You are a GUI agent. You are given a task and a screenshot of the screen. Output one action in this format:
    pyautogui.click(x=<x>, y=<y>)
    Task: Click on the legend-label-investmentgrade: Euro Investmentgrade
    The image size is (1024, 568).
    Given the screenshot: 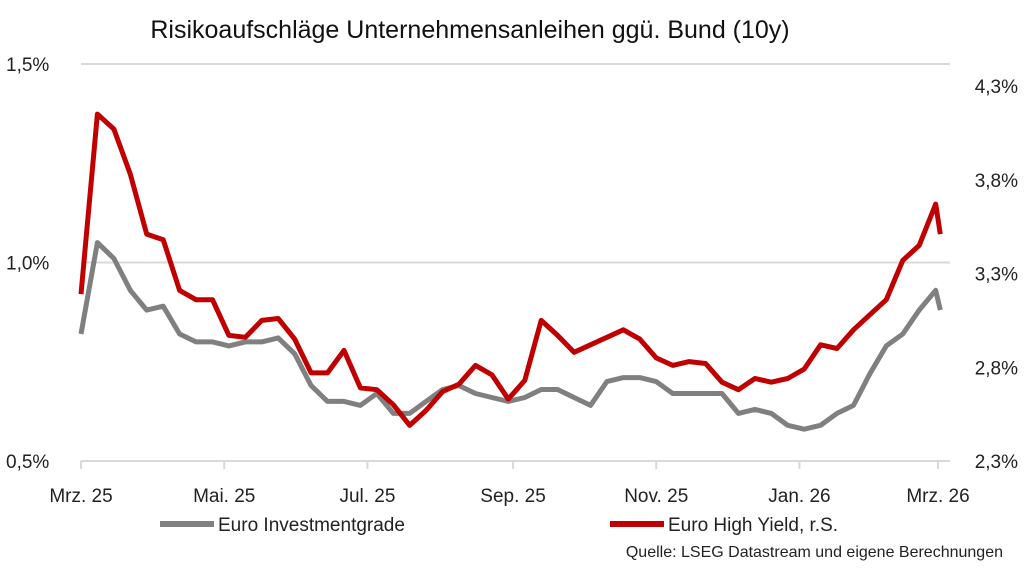 What is the action you would take?
    pyautogui.click(x=311, y=525)
    